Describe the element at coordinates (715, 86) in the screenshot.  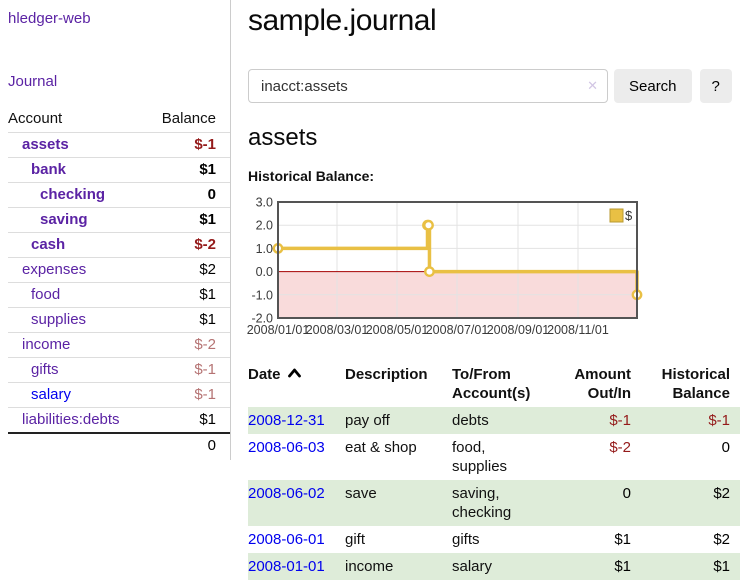
I see `help-button: ?` at that location.